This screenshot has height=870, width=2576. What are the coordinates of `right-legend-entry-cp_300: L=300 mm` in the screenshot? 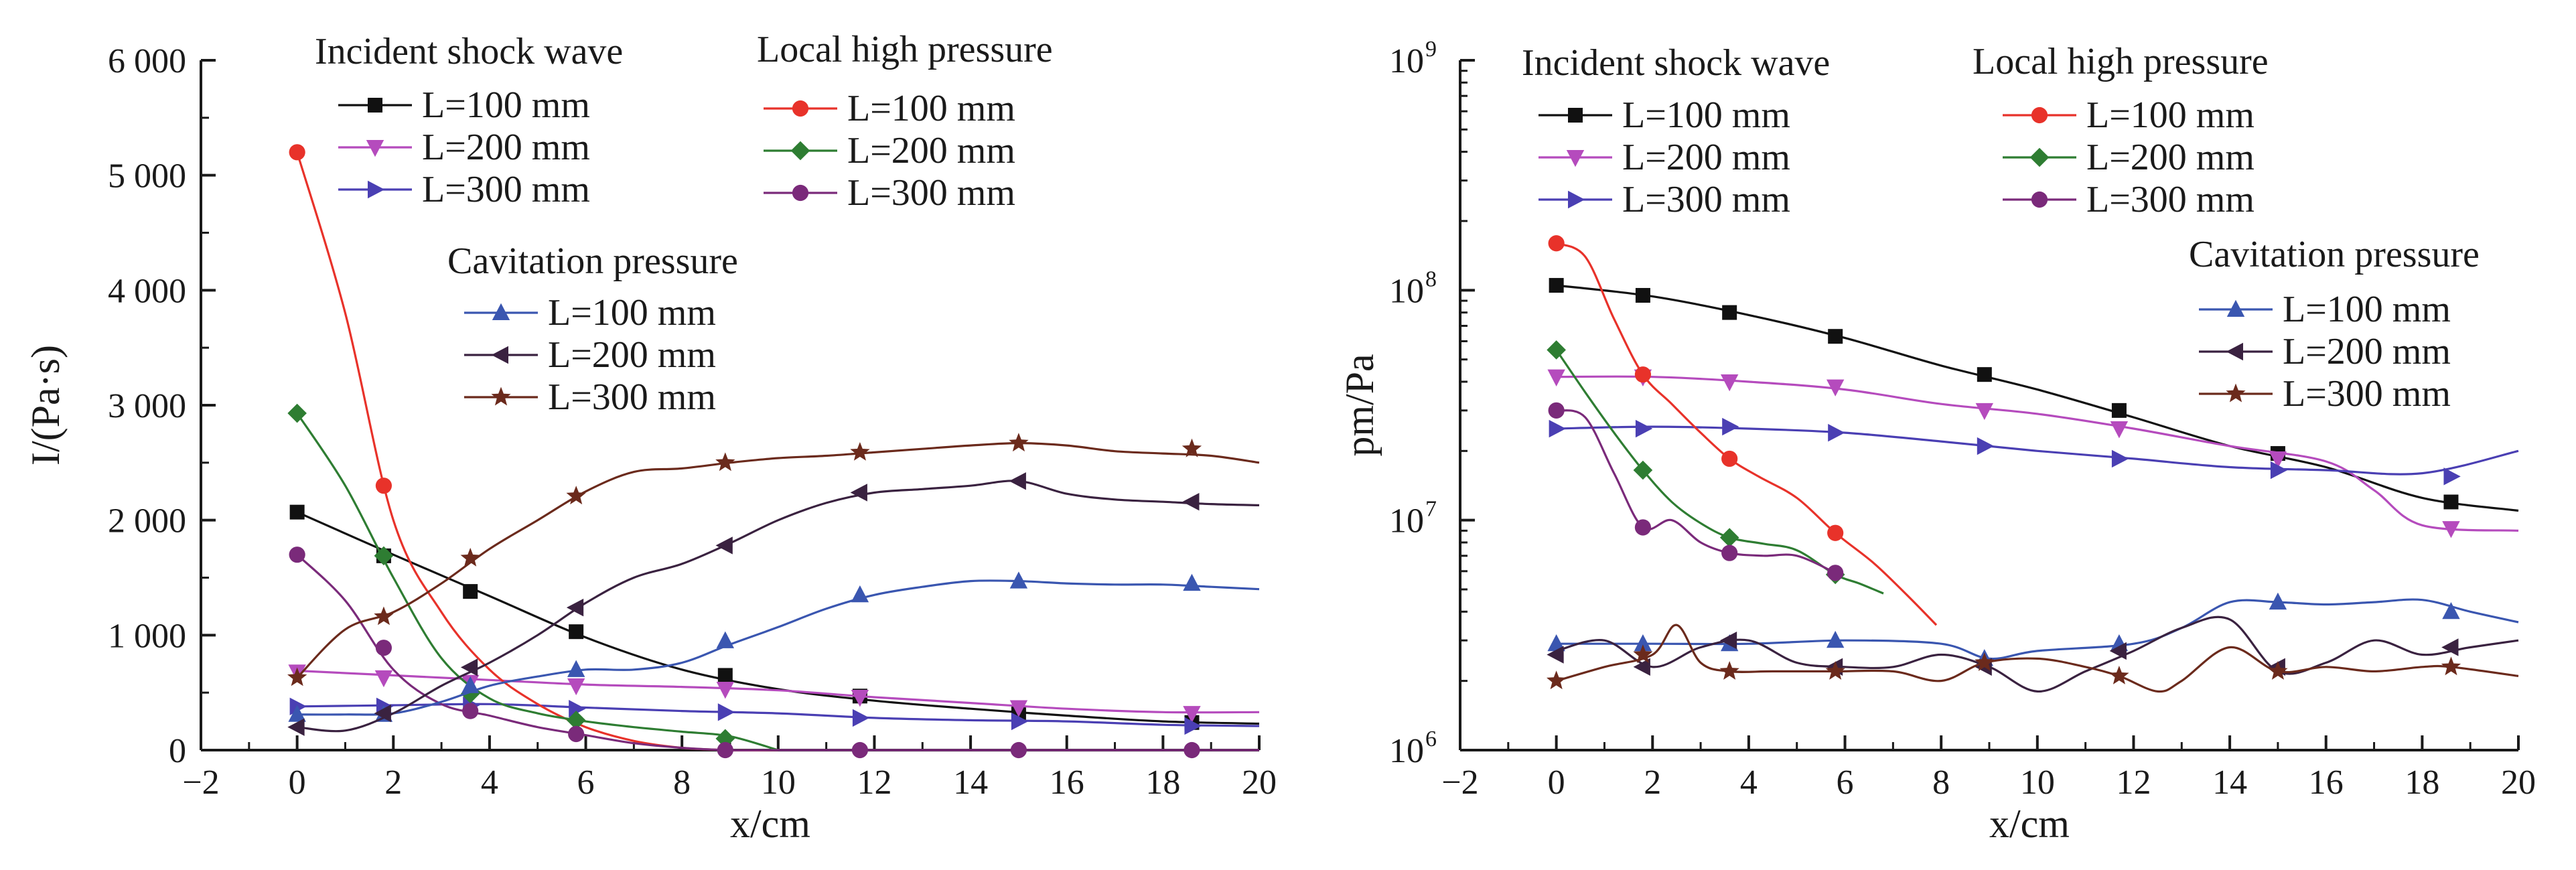 It's located at (2325, 394).